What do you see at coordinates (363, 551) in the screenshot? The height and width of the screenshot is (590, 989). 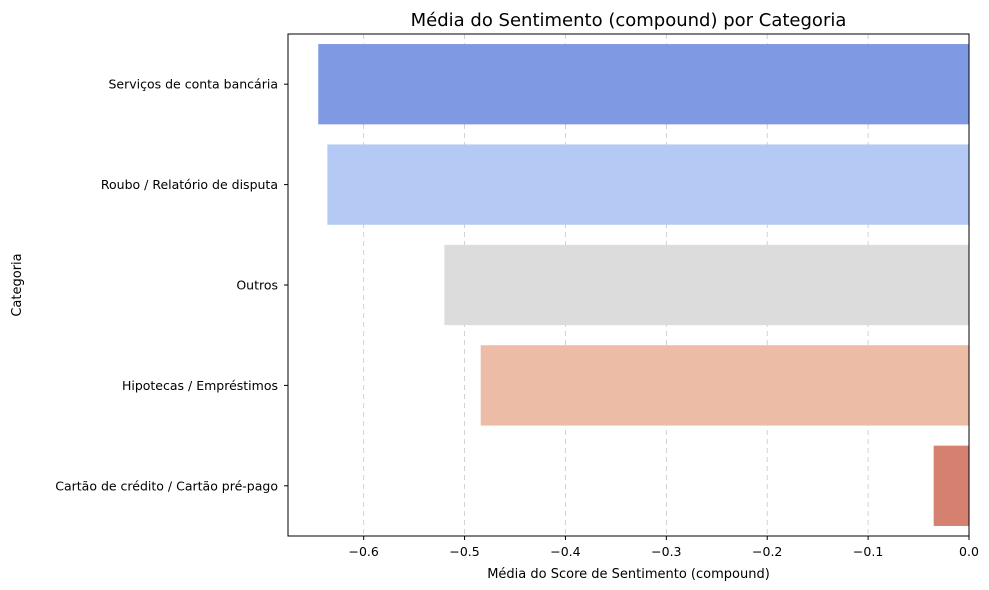 I see `x-tick-label: −0.6` at bounding box center [363, 551].